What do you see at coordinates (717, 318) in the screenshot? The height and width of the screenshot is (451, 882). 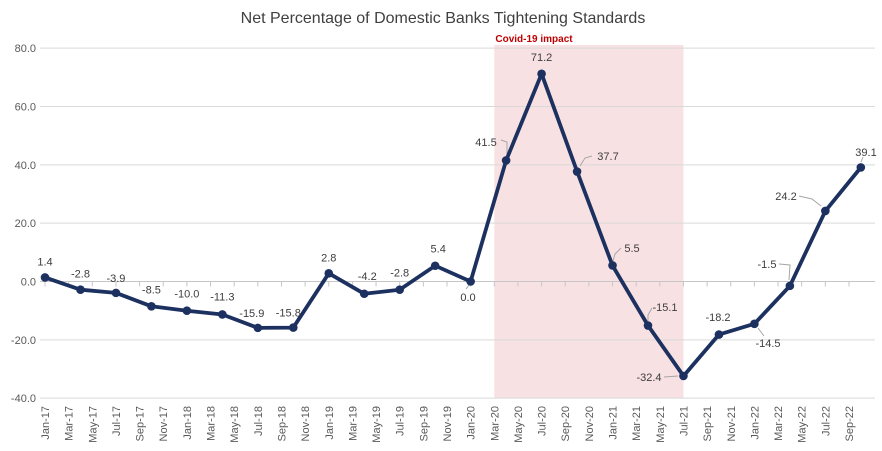 I see `data-point-label: -18.2` at bounding box center [717, 318].